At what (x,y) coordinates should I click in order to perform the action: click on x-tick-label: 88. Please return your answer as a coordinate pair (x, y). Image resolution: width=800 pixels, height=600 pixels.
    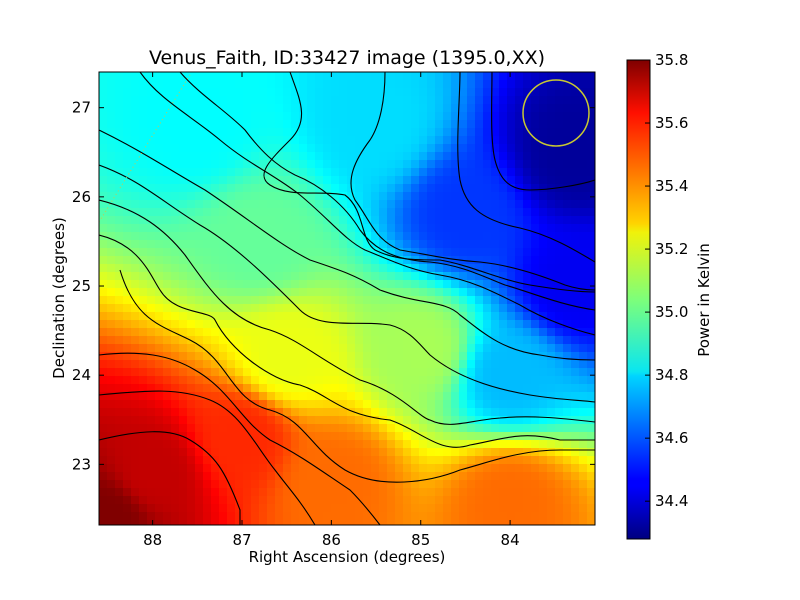
    Looking at the image, I should click on (152, 540).